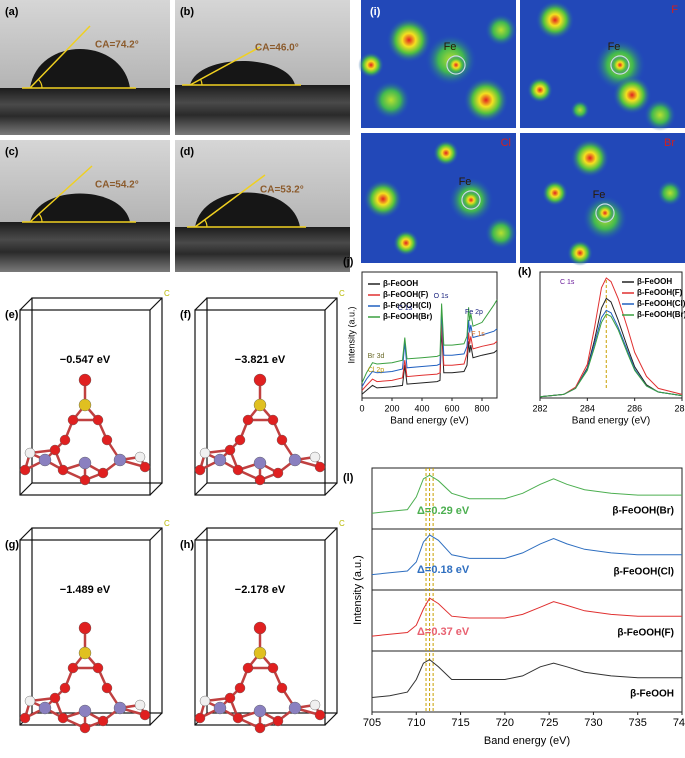 The image size is (685, 758). I want to click on x-tick-label: 0, so click(361, 408).